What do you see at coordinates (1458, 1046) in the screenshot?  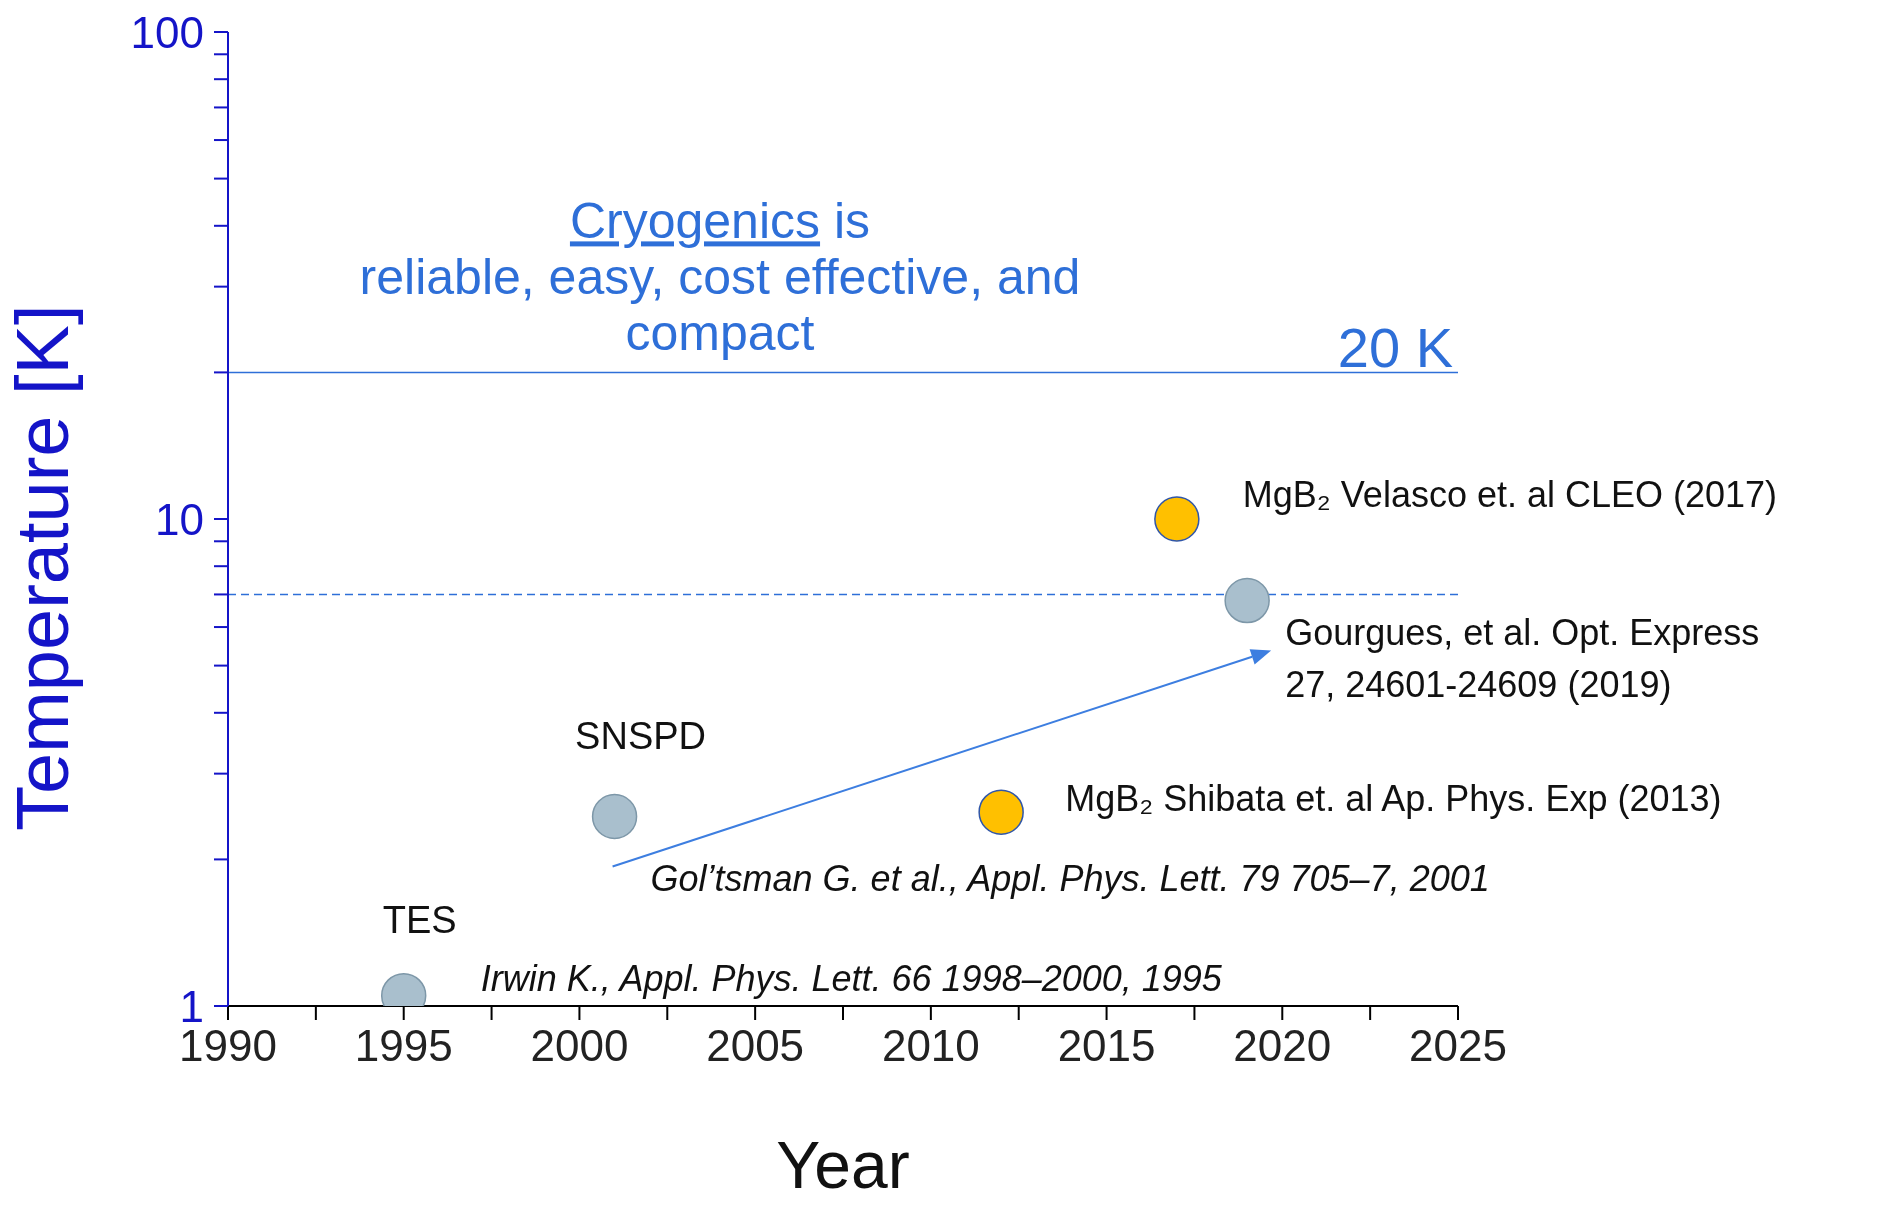 I see `x-tick-label: 2025` at bounding box center [1458, 1046].